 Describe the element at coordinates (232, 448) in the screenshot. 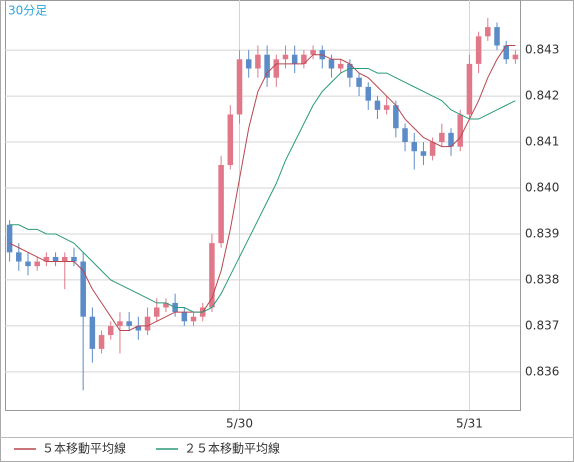

I see `legend-label: ２５本移動平均線` at that location.